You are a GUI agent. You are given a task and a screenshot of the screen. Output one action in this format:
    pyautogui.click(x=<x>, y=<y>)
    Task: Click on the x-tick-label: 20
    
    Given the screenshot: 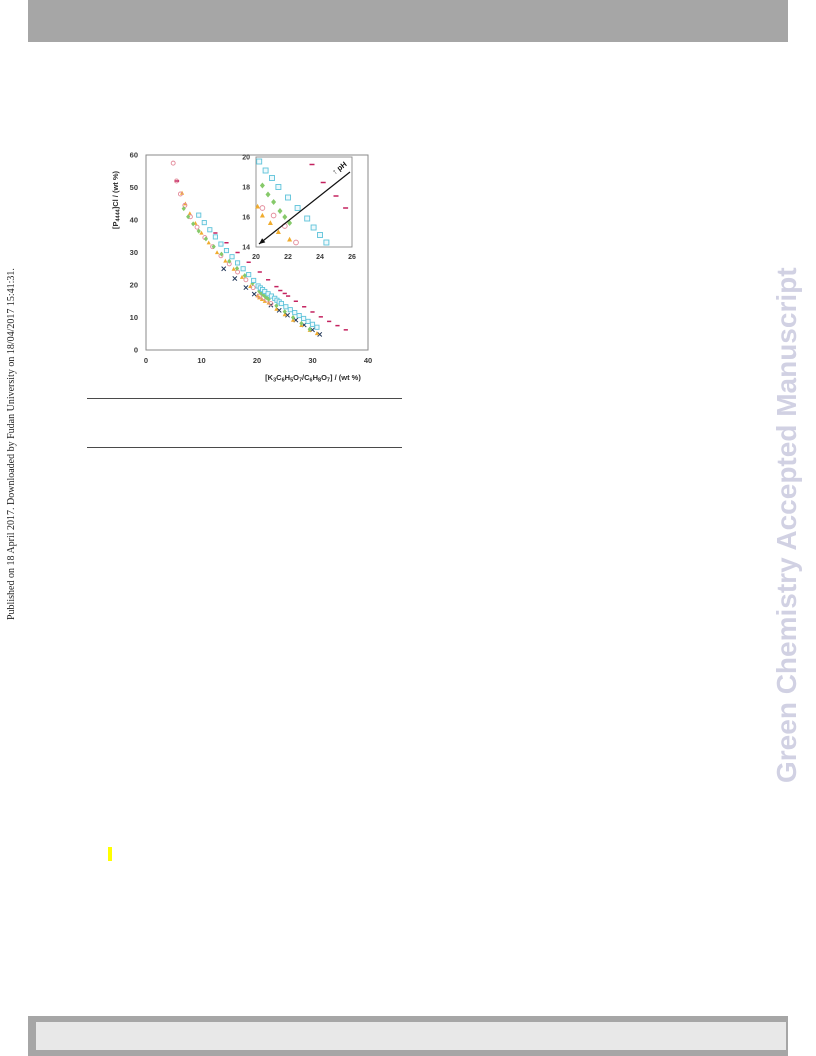 What is the action you would take?
    pyautogui.click(x=257, y=360)
    